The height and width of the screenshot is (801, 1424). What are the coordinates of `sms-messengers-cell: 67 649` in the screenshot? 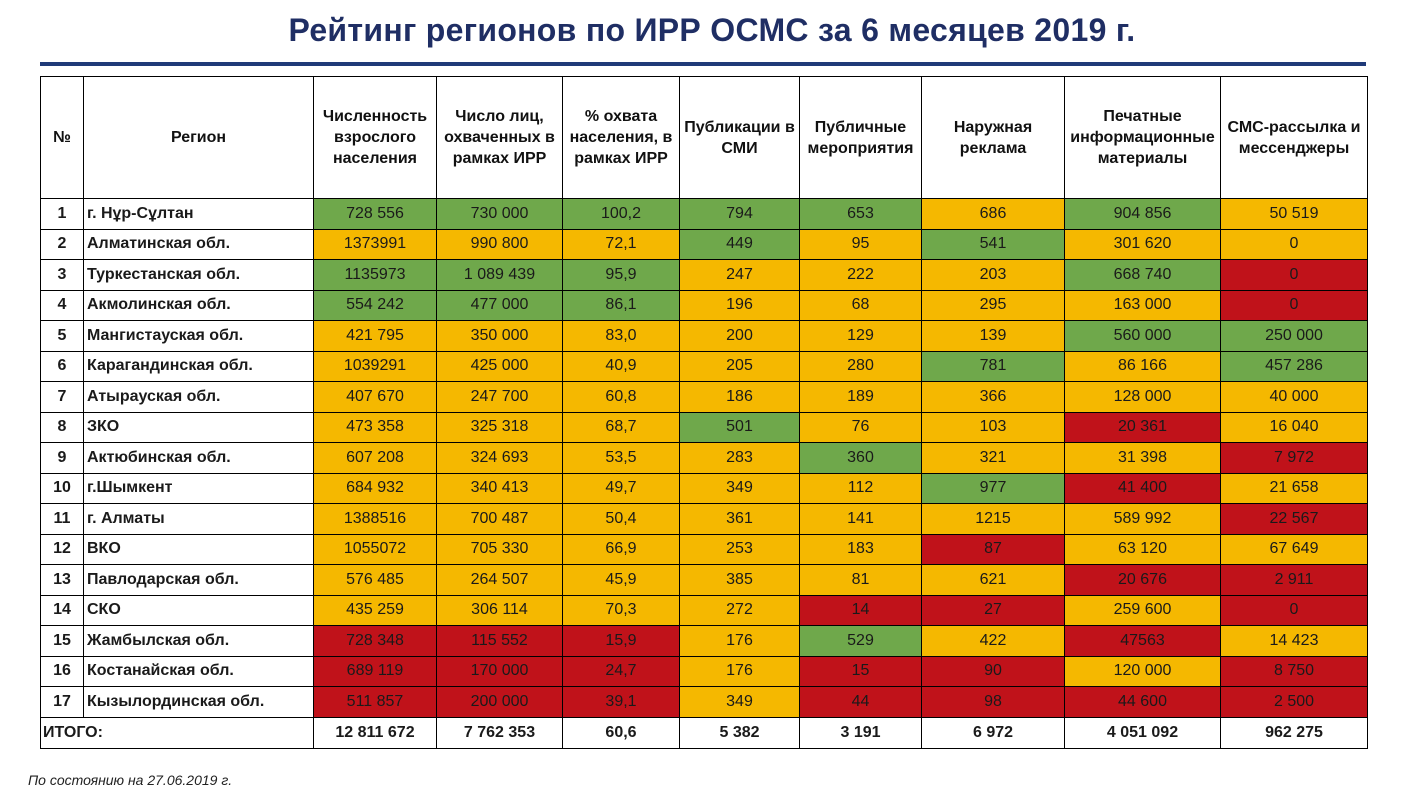 It's located at (1294, 549).